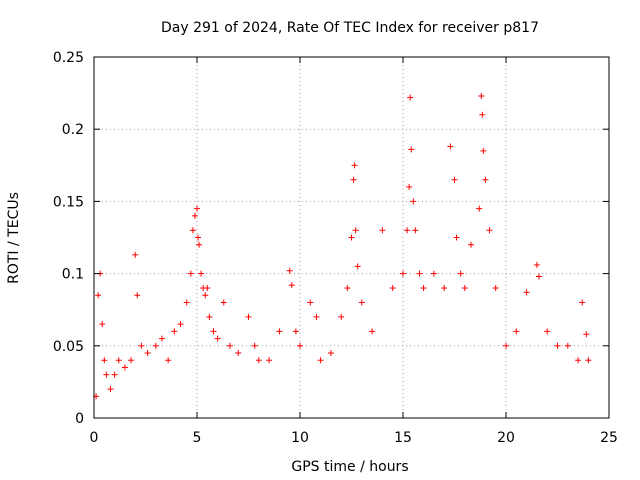  Describe the element at coordinates (506, 438) in the screenshot. I see `x-tick-label: 20` at that location.